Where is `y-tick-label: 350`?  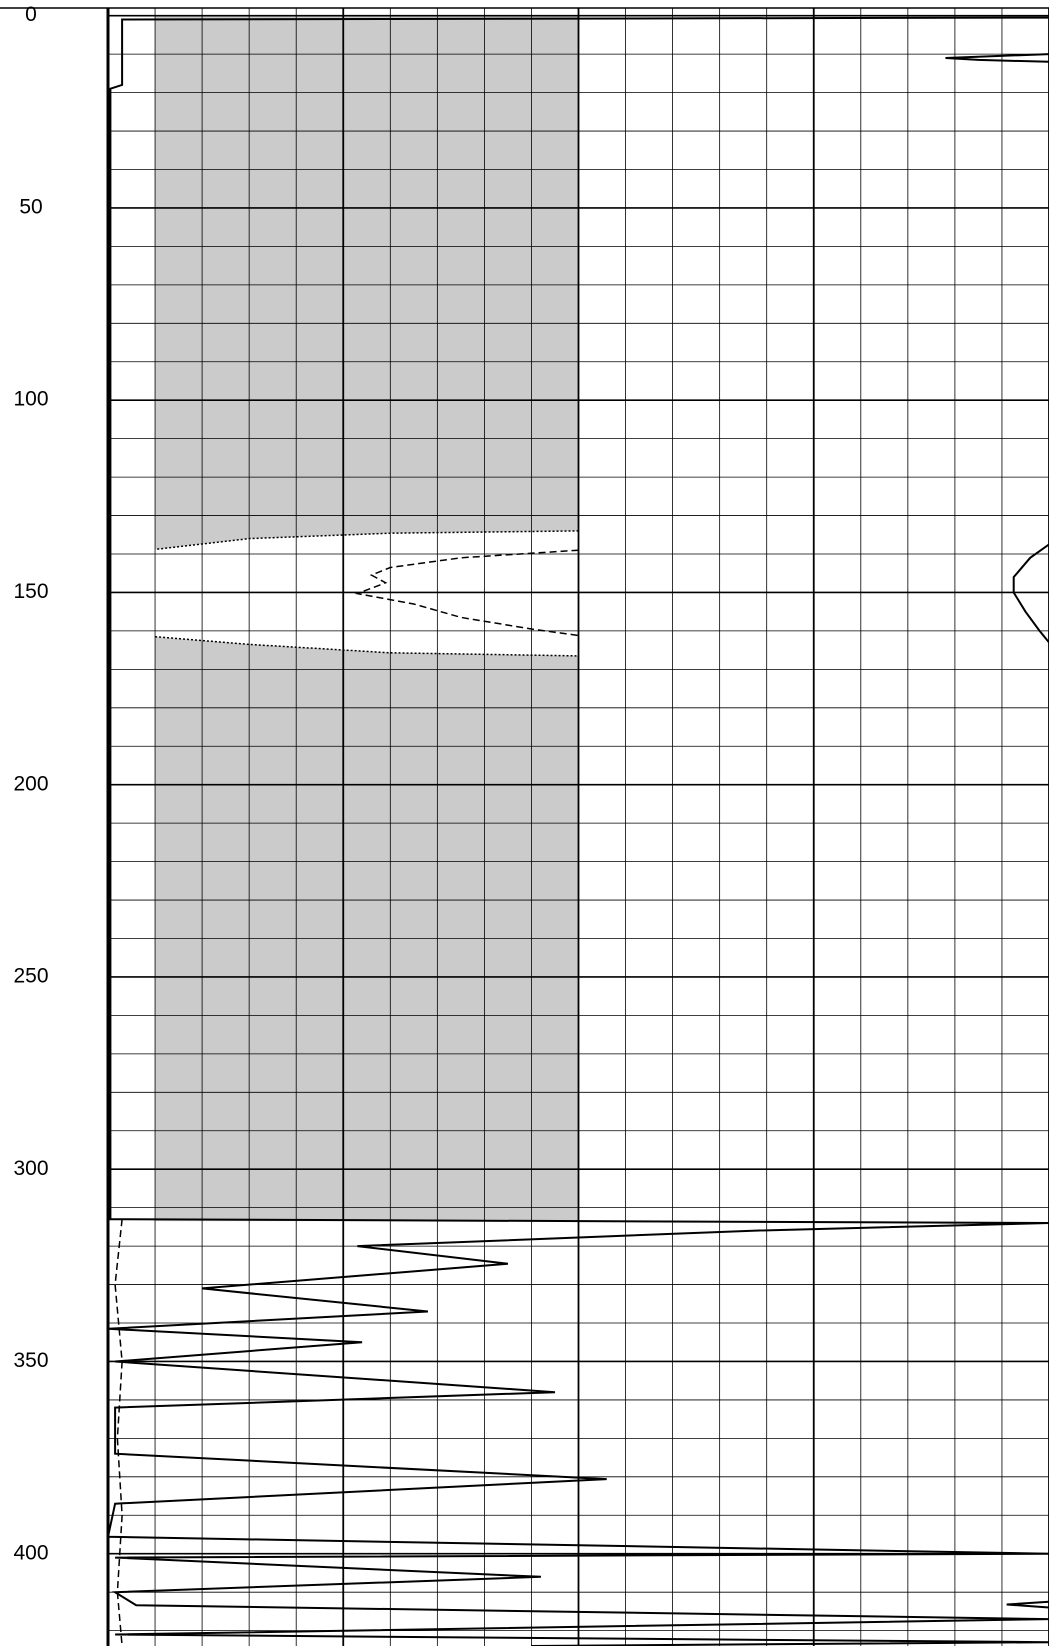 y-tick-label: 350 is located at coordinates (30, 1360).